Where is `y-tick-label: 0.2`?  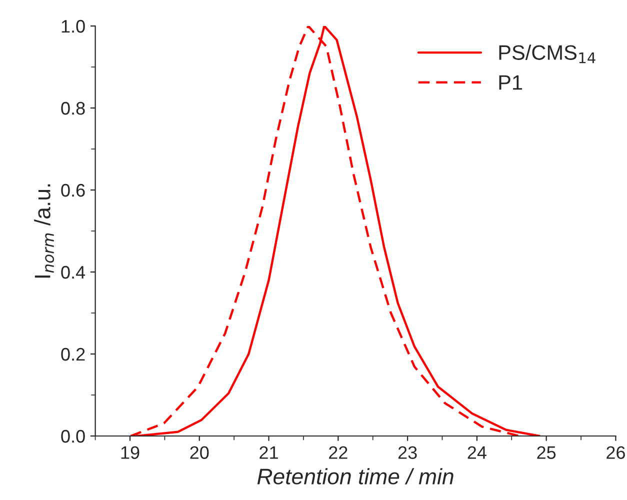 y-tick-label: 0.2 is located at coordinates (73, 354).